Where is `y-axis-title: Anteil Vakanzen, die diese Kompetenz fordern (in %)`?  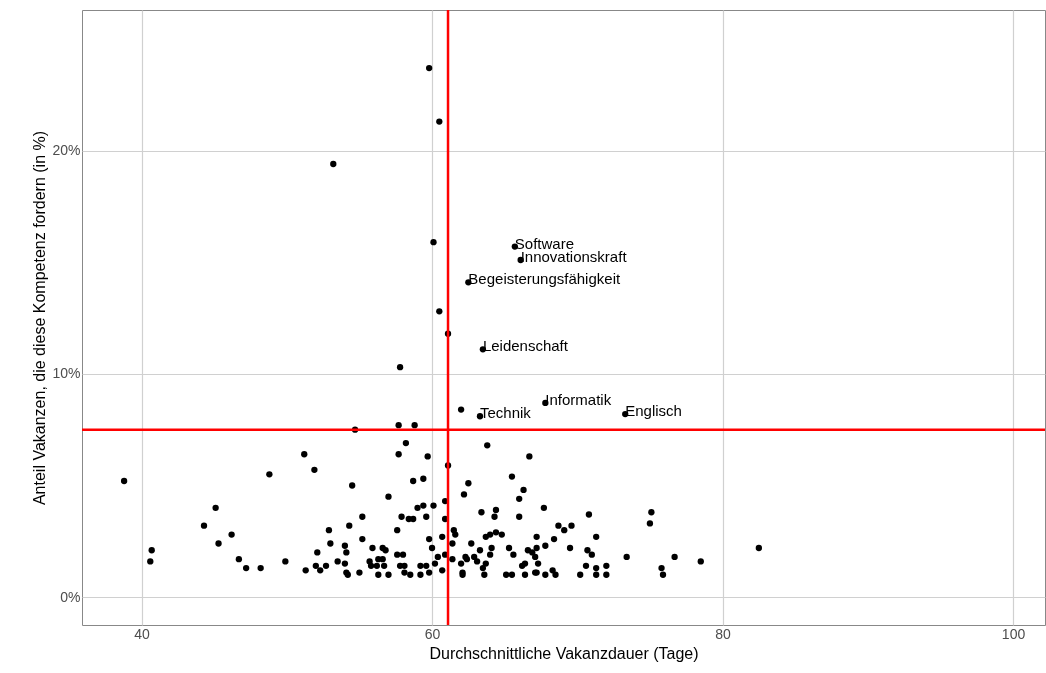 y-axis-title: Anteil Vakanzen, die diese Kompetenz fordern (in %) is located at coordinates (40, 318).